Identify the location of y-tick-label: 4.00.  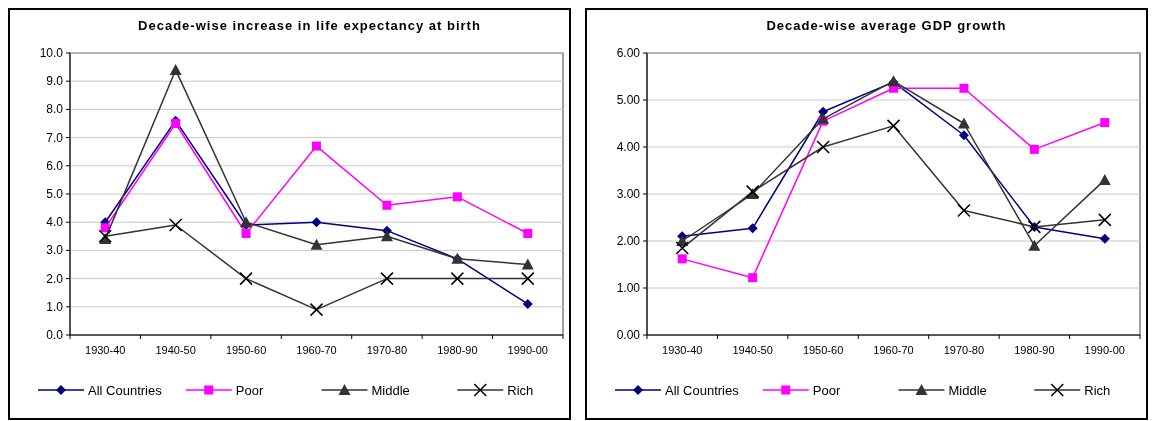
(628, 147).